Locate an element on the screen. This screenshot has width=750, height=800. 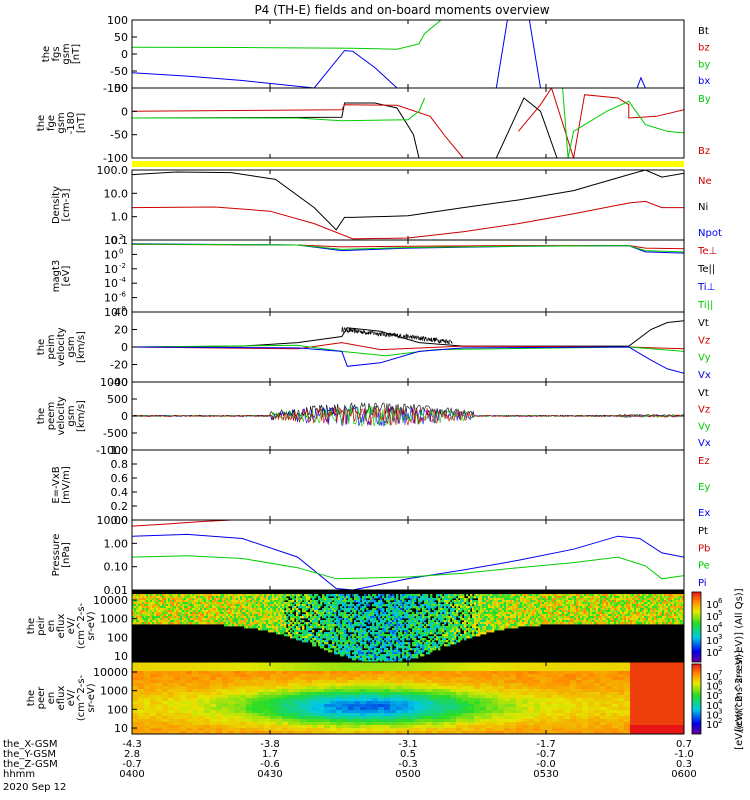
legend-Bz: Bz is located at coordinates (704, 151).